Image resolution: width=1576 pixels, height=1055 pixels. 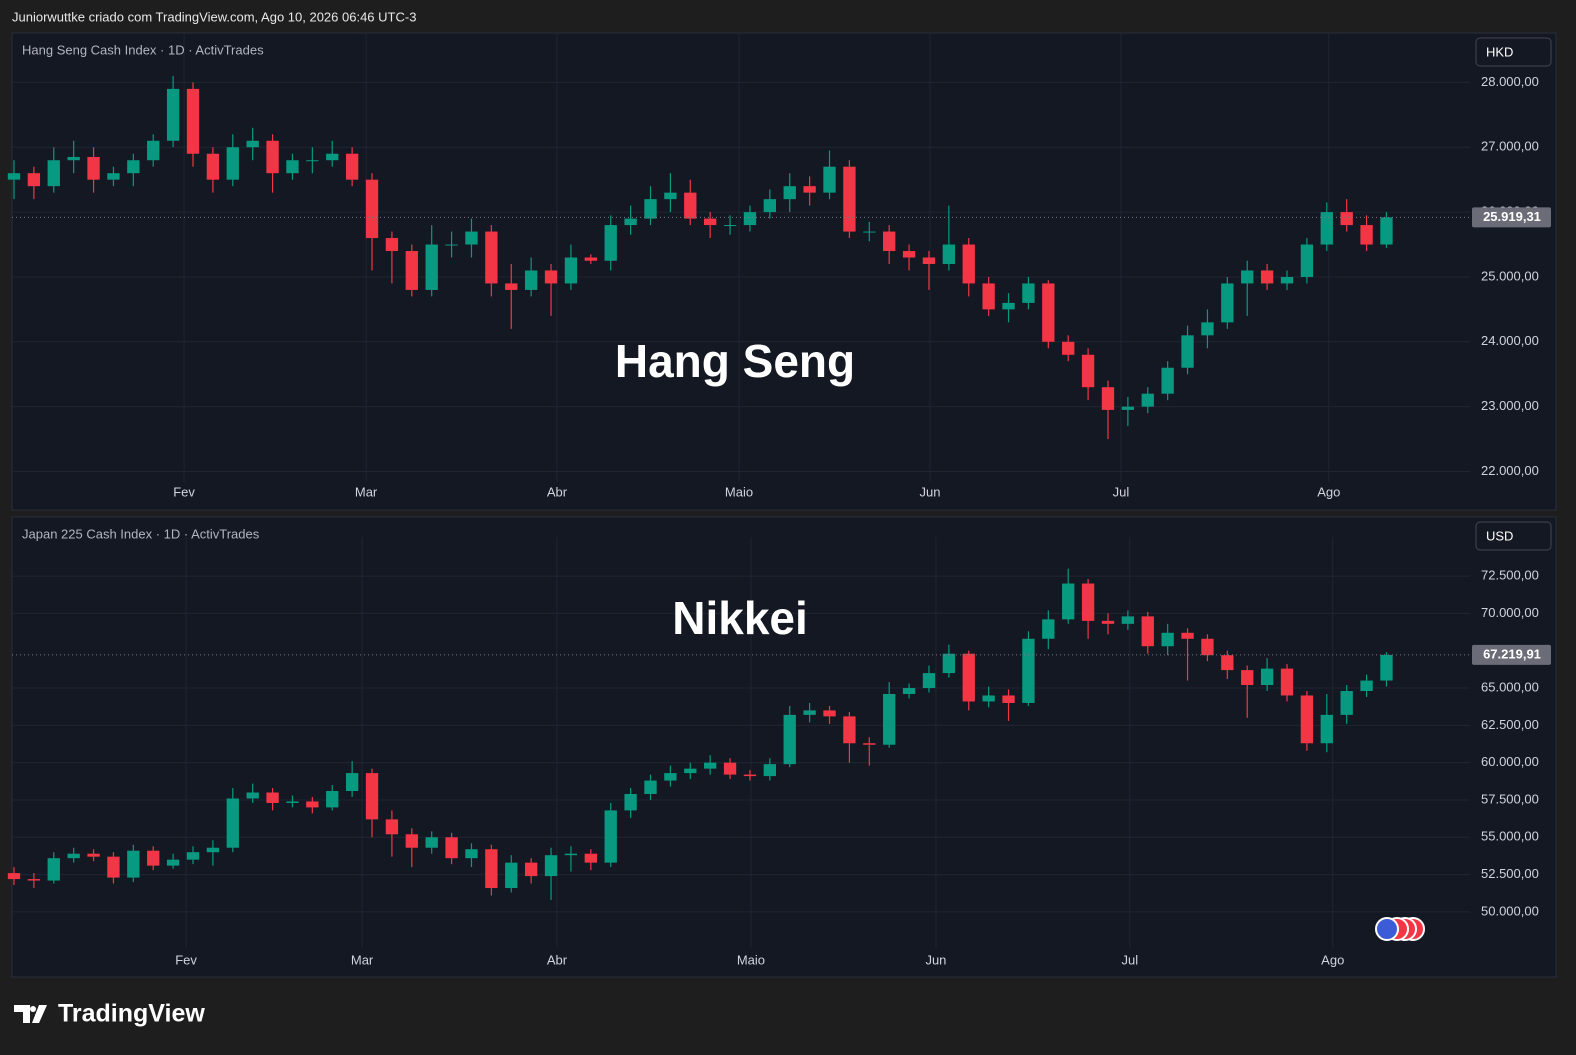 I want to click on currency: USD, so click(x=1499, y=535).